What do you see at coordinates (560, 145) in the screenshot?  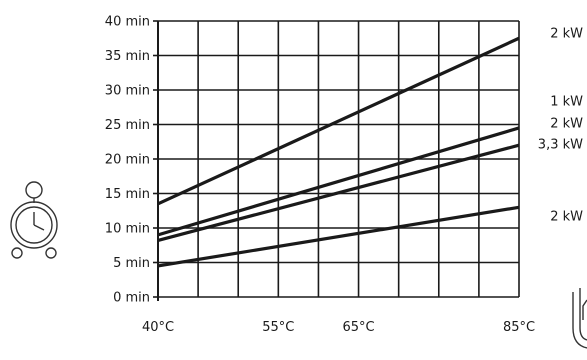 I see `series-label: 3,3 kW` at bounding box center [560, 145].